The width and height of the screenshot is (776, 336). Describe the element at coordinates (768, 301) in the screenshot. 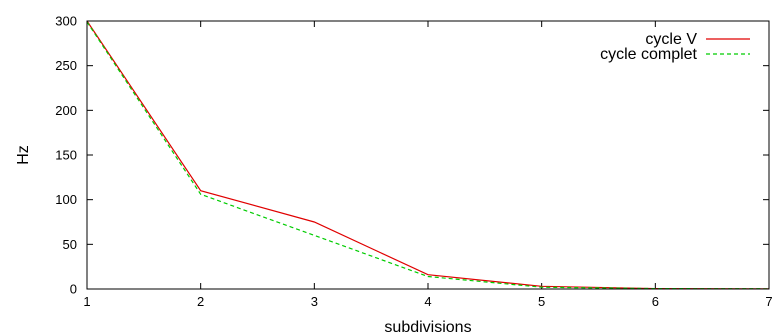

I see `x-tick-label: 7` at that location.